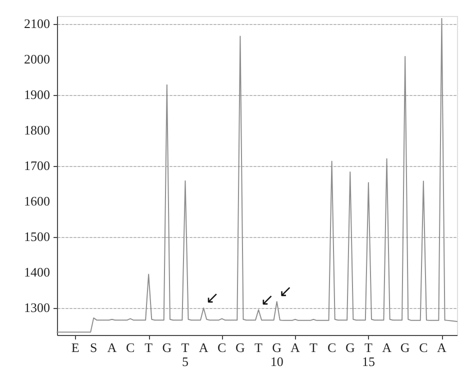 This screenshot has width=474, height=387. What do you see at coordinates (94, 347) in the screenshot?
I see `x-tick-label: S` at bounding box center [94, 347].